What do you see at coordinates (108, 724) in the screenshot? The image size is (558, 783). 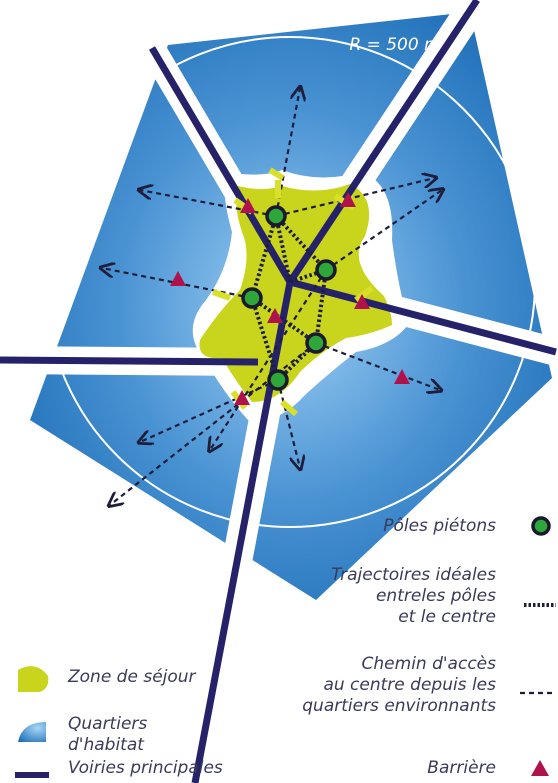 I see `legend-district-line-1: Quartiers` at bounding box center [108, 724].